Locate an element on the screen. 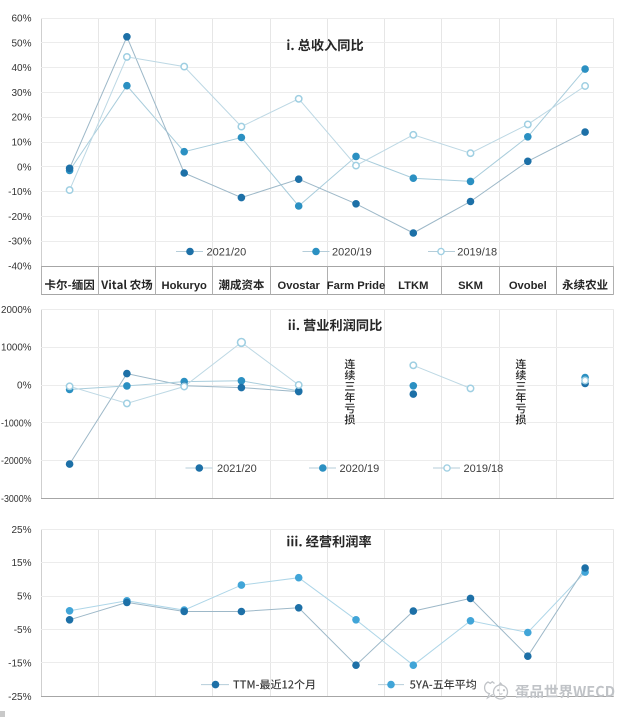 This screenshot has width=635, height=720. svg-text: 50% is located at coordinates (21, 43).